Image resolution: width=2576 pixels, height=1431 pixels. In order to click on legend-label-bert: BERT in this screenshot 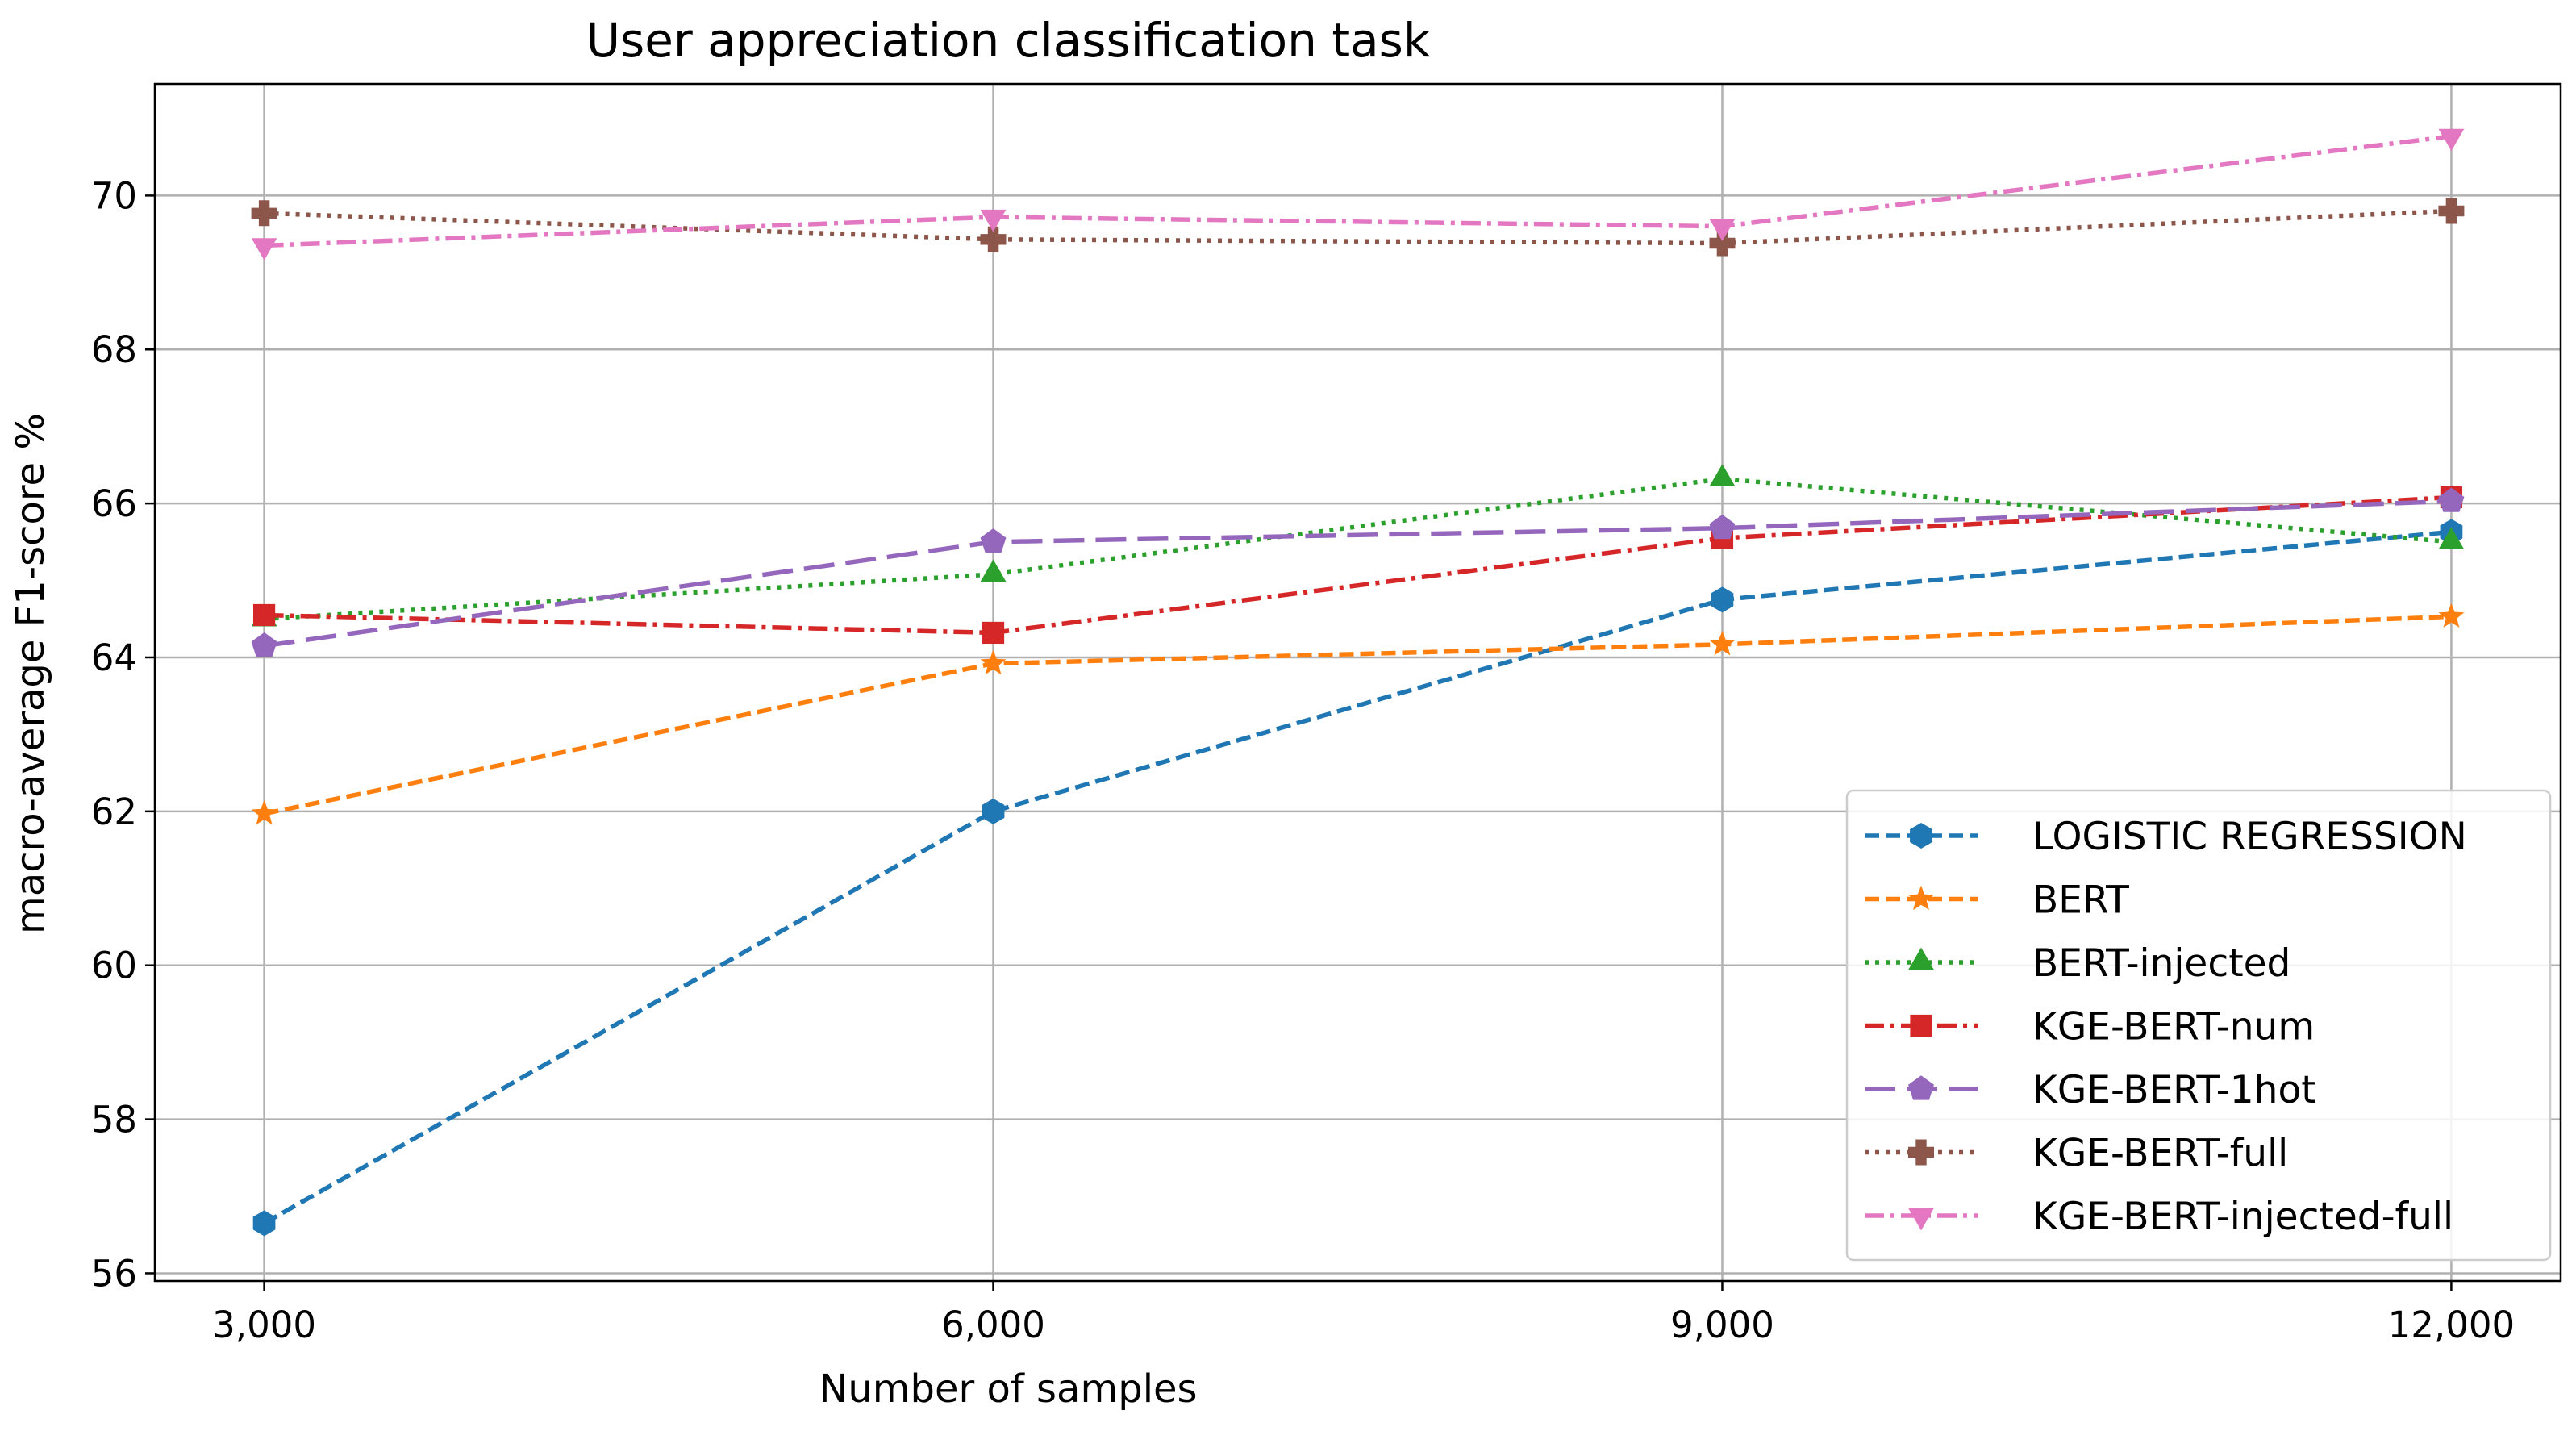, I will do `click(2080, 900)`.